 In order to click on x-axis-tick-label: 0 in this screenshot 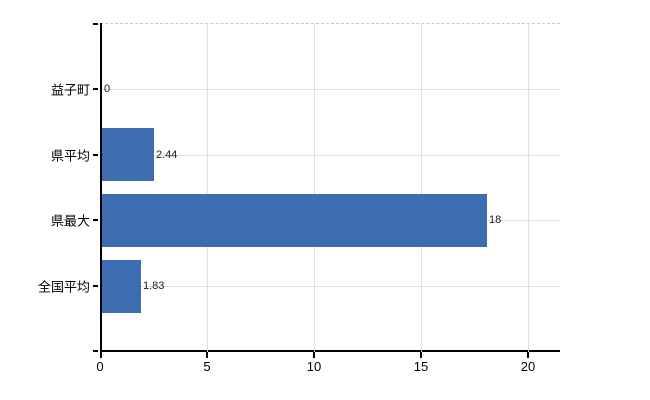, I will do `click(100, 366)`.